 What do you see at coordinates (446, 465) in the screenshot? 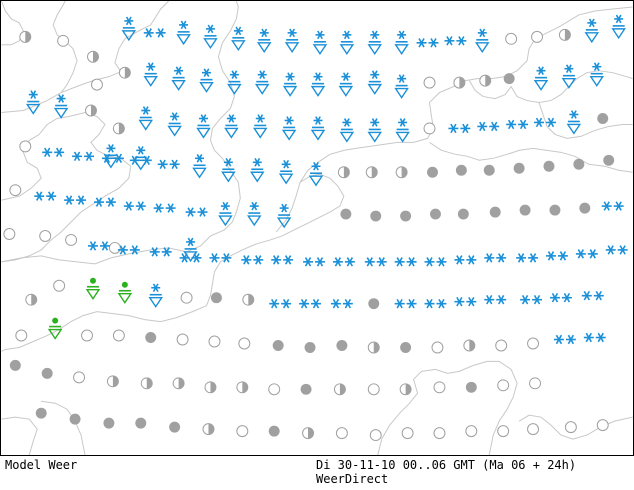
I see `validity-time: Di 30-11-10 00..06 GMT (Ma 06 + 24h)` at bounding box center [446, 465].